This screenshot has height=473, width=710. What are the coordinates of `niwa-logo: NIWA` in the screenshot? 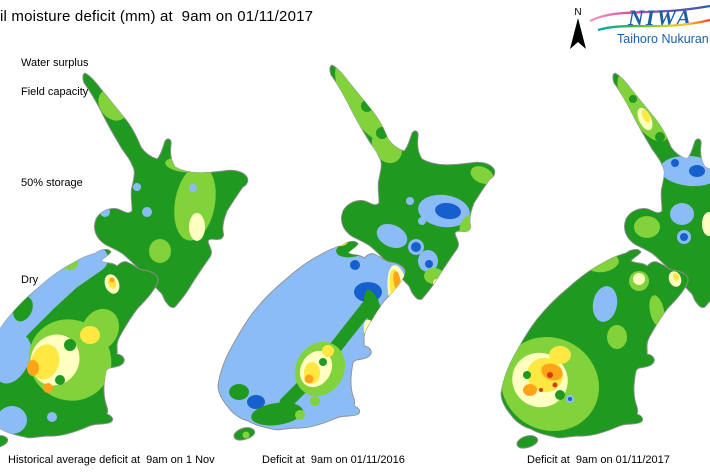 It's located at (649, 18).